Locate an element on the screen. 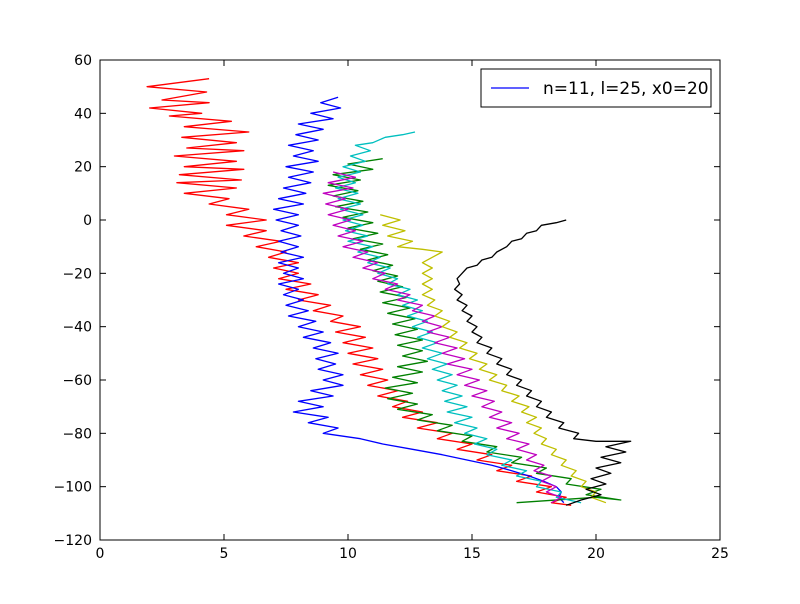  x-tick-label: 25 is located at coordinates (720, 554).